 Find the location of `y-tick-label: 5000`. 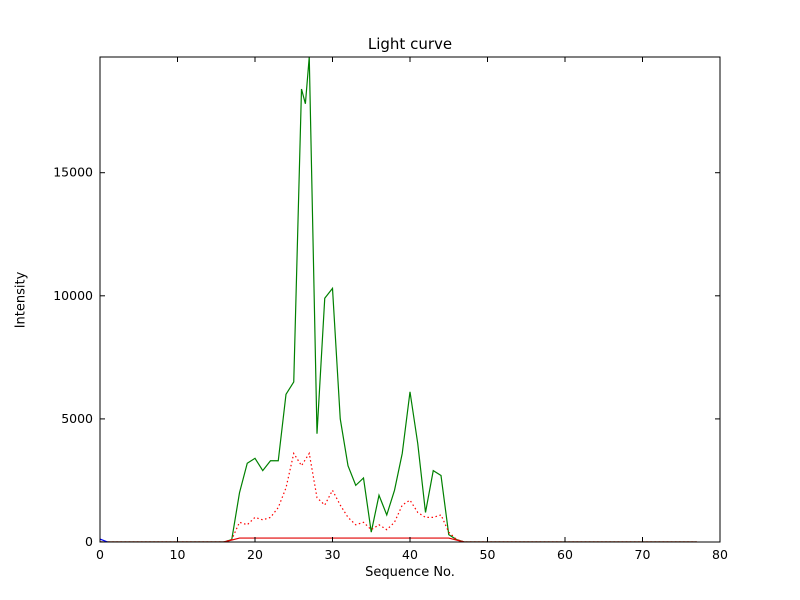

y-tick-label: 5000 is located at coordinates (77, 418).